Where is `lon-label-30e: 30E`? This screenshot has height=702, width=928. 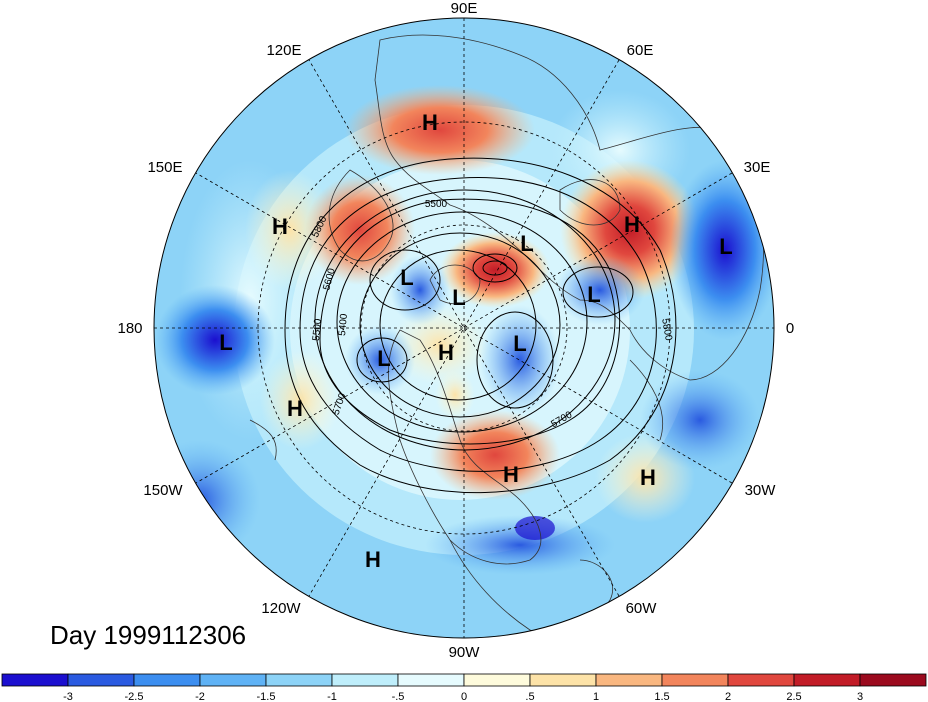
lon-label-30e: 30E is located at coordinates (757, 167).